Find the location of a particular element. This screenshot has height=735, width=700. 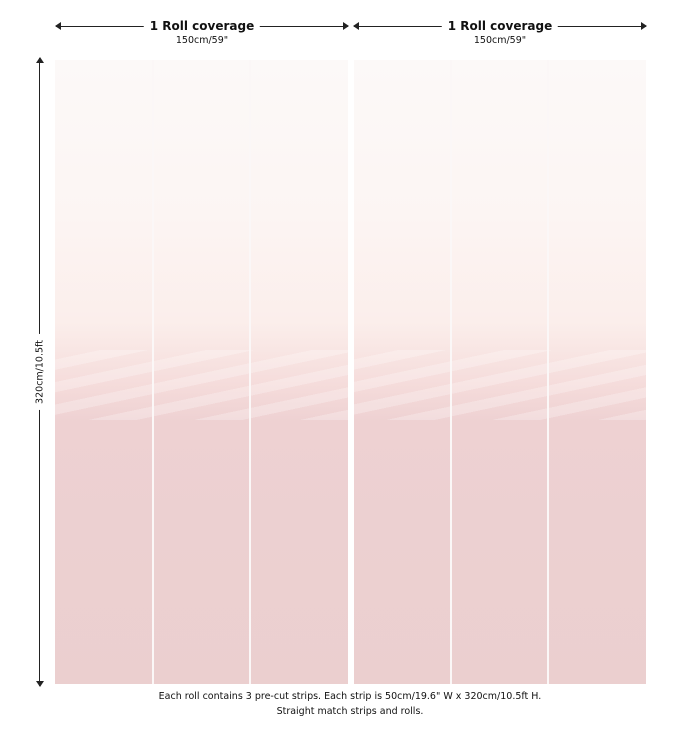

height-dimension: 320cm/10.5ft is located at coordinates (40, 372).